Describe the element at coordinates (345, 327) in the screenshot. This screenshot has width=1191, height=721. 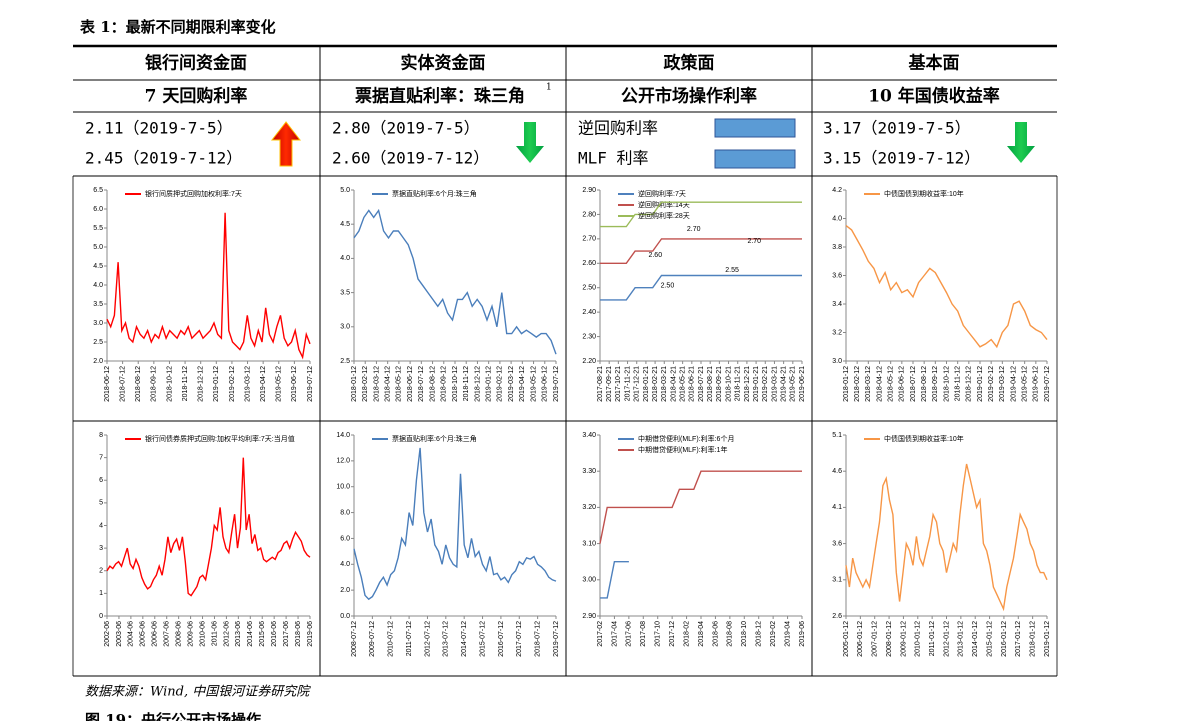
I see `y-tick-label: 3.0` at that location.